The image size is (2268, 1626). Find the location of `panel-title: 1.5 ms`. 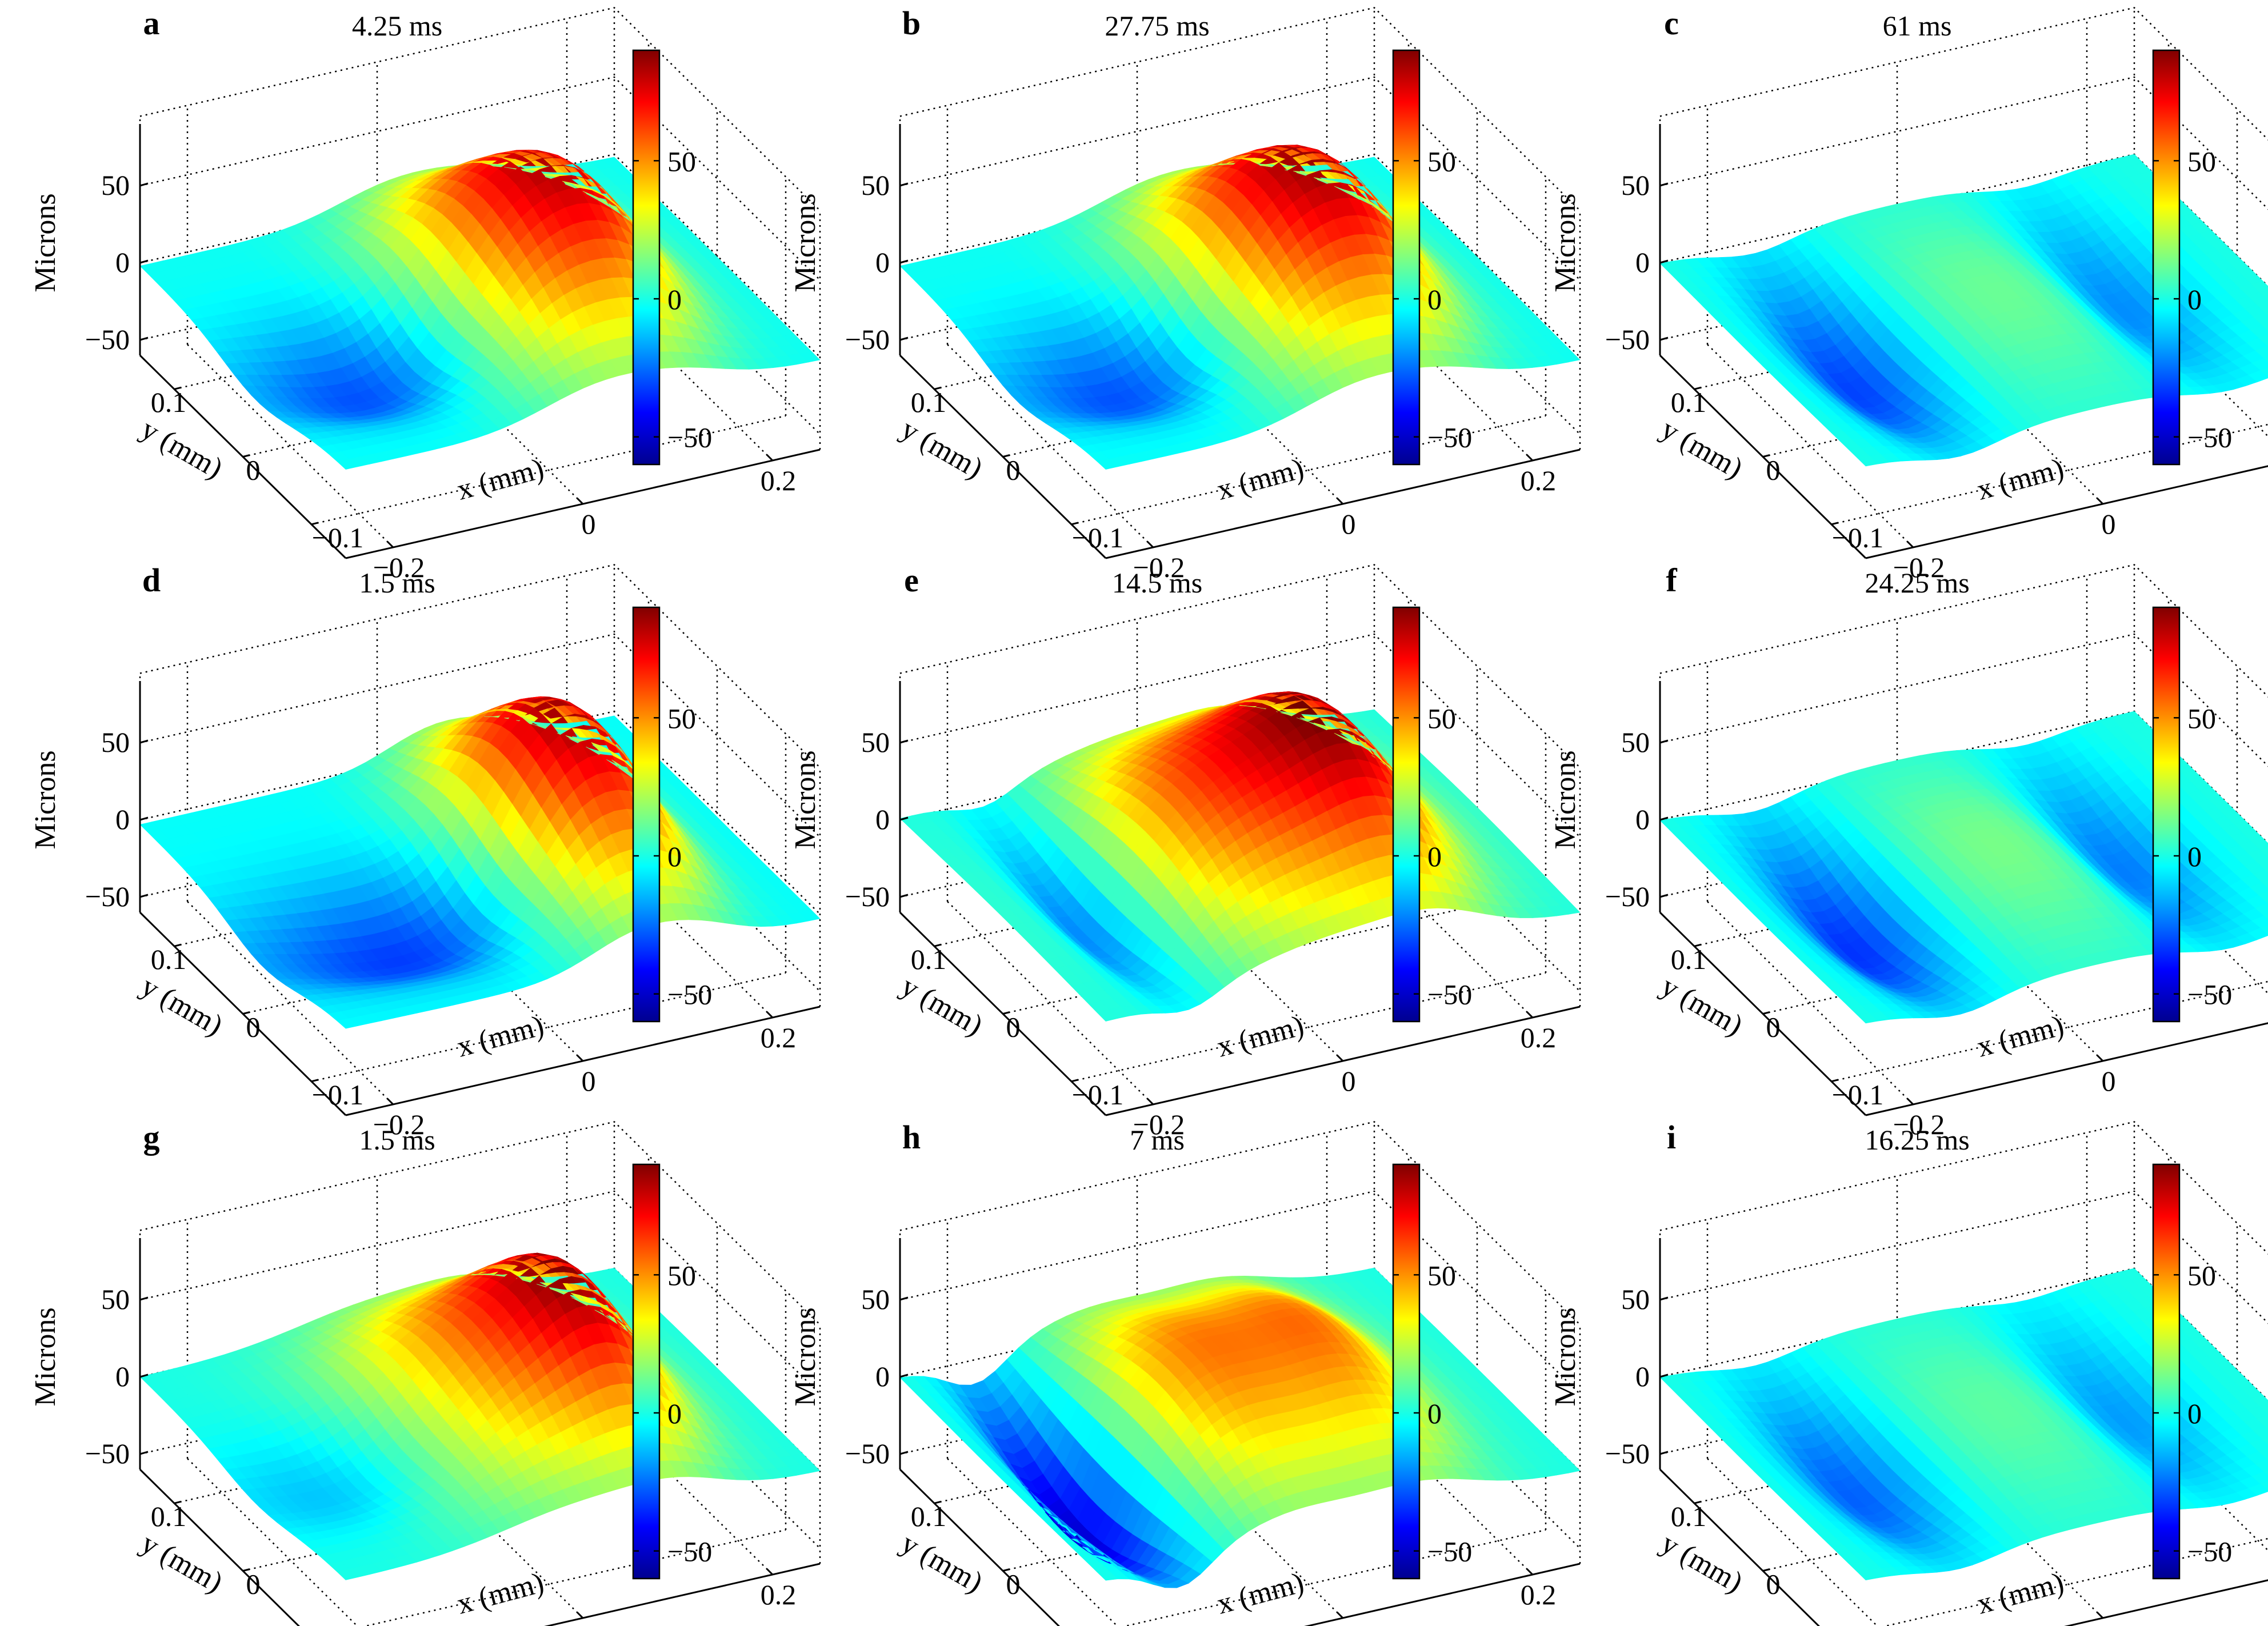

panel-title: 1.5 ms is located at coordinates (397, 583).